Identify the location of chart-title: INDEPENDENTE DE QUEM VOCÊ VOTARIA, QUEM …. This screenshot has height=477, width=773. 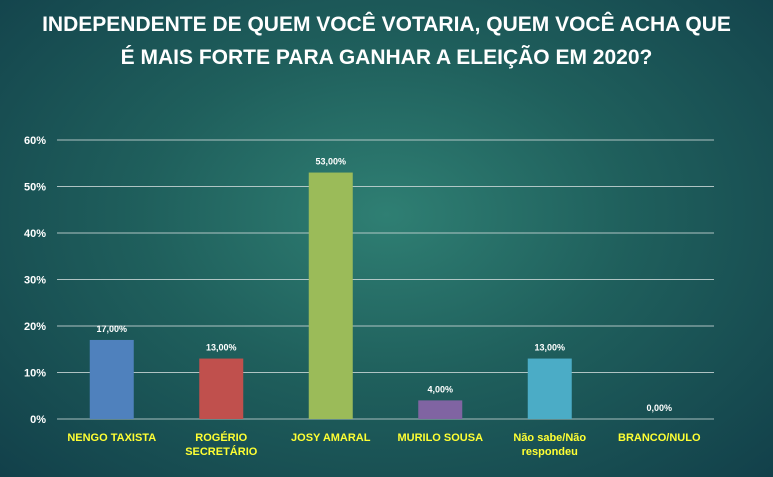
(386, 41).